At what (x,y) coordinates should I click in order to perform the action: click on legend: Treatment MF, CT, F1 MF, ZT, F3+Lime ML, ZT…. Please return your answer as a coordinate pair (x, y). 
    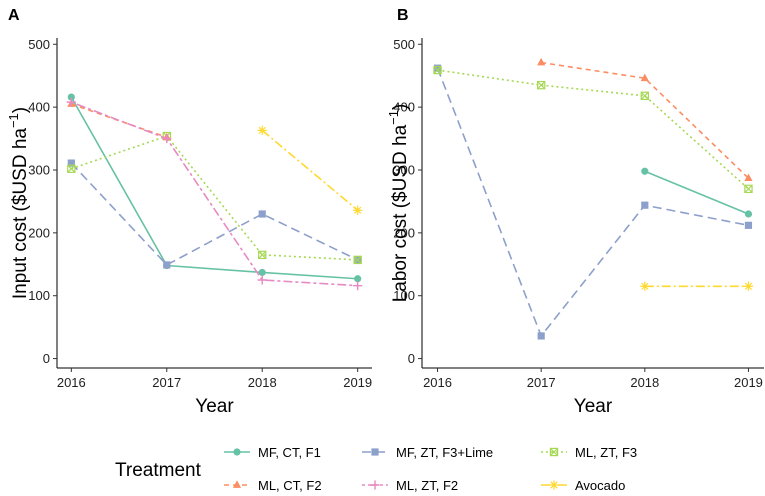
    Looking at the image, I should click on (376, 469).